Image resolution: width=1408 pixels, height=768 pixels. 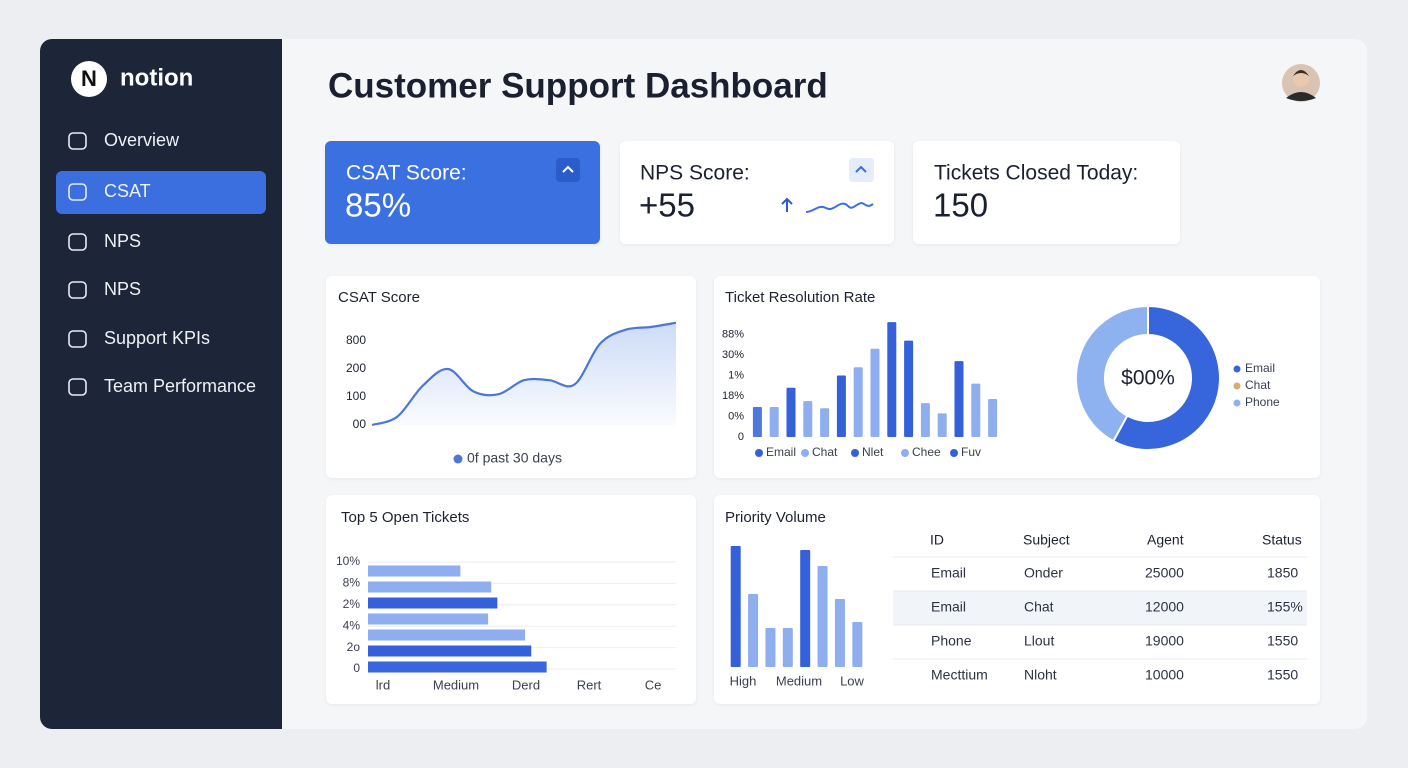 I want to click on nav-active, so click(x=161, y=192).